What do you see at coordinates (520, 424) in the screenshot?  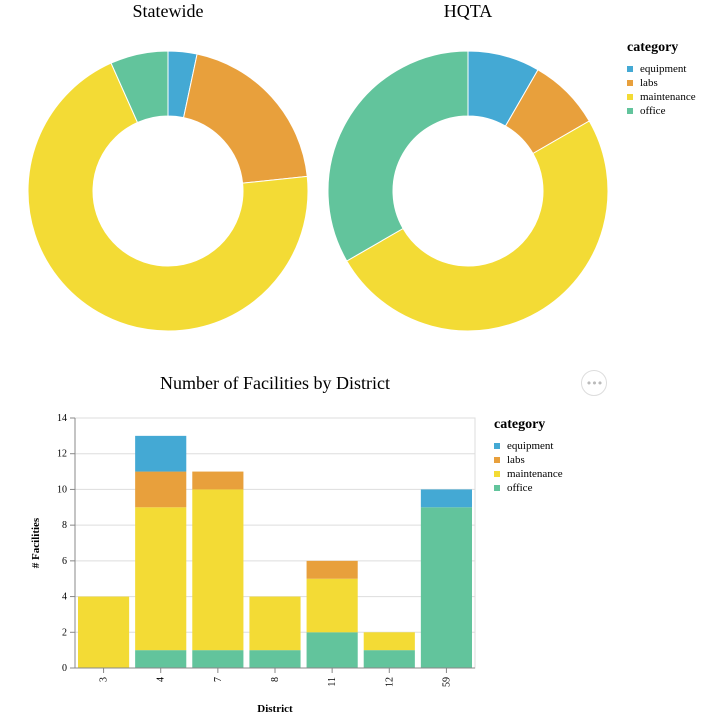 I see `bottom-legend-title: category` at bounding box center [520, 424].